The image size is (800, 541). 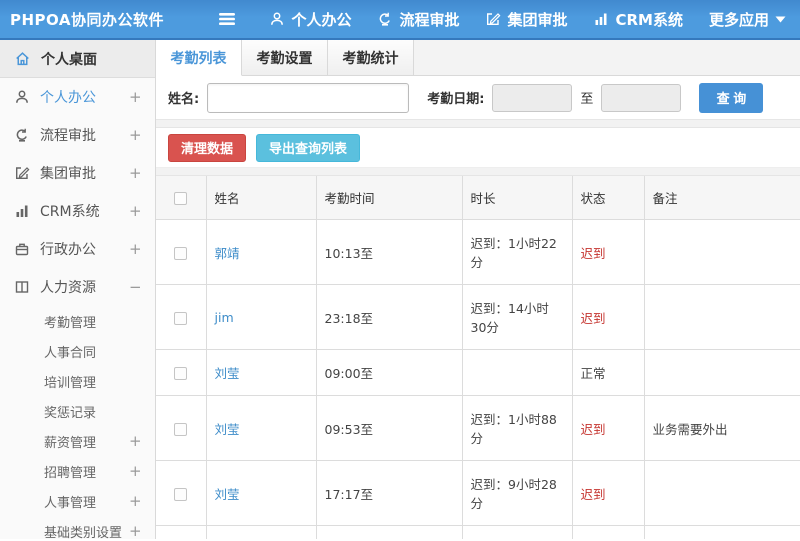 I want to click on tab-active: 考勤列表, so click(x=199, y=58).